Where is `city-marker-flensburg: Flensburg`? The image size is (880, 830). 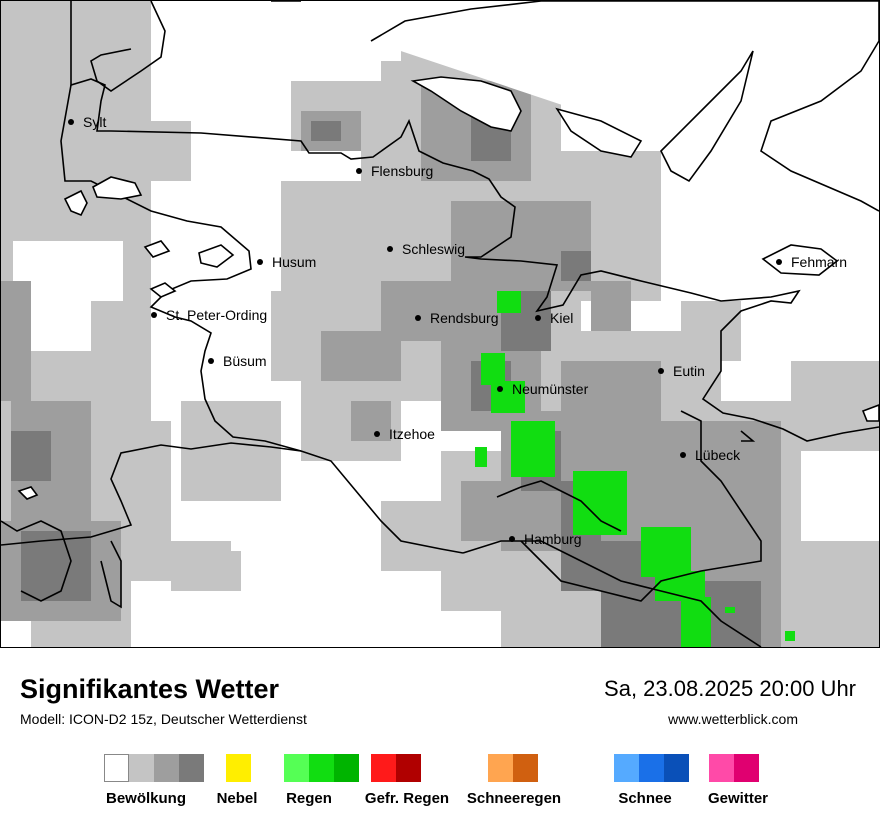 city-marker-flensburg: Flensburg is located at coordinates (394, 171).